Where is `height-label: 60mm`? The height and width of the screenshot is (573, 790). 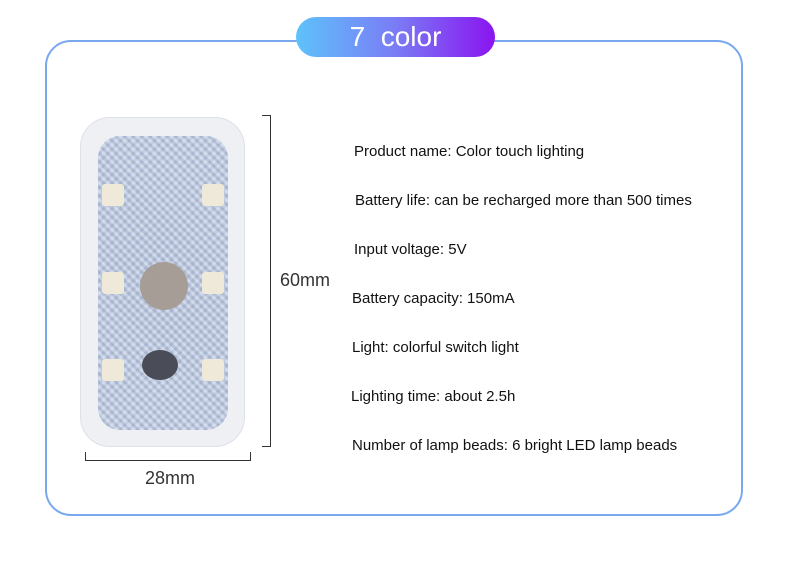
height-label: 60mm is located at coordinates (305, 280).